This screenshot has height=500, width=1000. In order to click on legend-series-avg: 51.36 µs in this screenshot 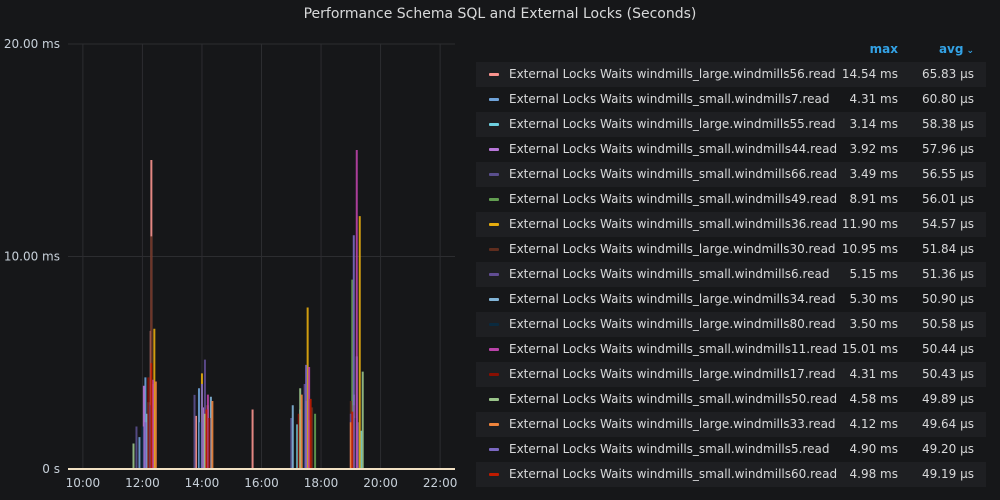, I will do `click(947, 274)`.